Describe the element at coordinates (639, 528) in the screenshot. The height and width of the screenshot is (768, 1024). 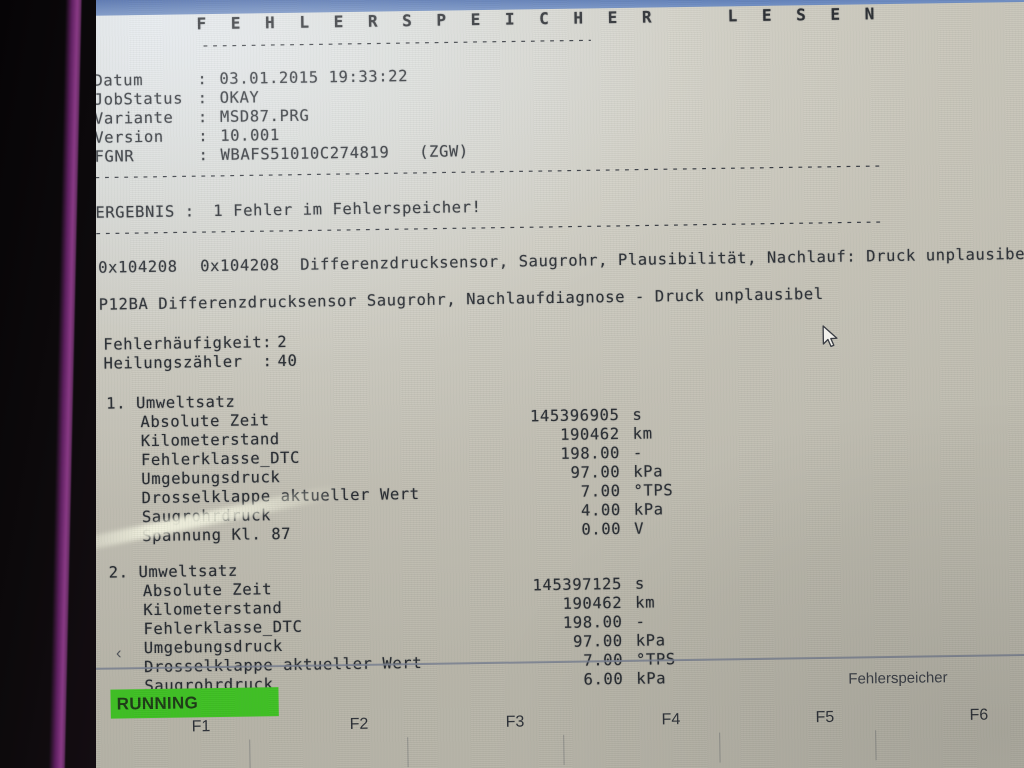
I see `env-set-1-row-6-unit: V` at that location.